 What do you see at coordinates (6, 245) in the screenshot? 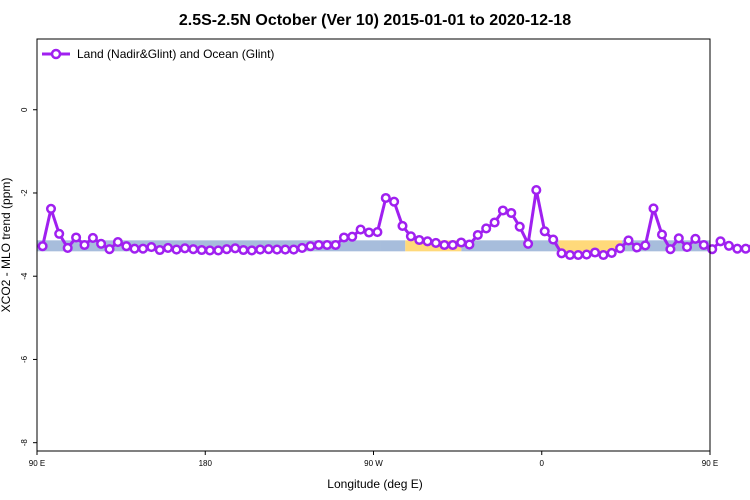
I see `y-axis-label: XCO2 - MLO trend (ppm)` at bounding box center [6, 245].